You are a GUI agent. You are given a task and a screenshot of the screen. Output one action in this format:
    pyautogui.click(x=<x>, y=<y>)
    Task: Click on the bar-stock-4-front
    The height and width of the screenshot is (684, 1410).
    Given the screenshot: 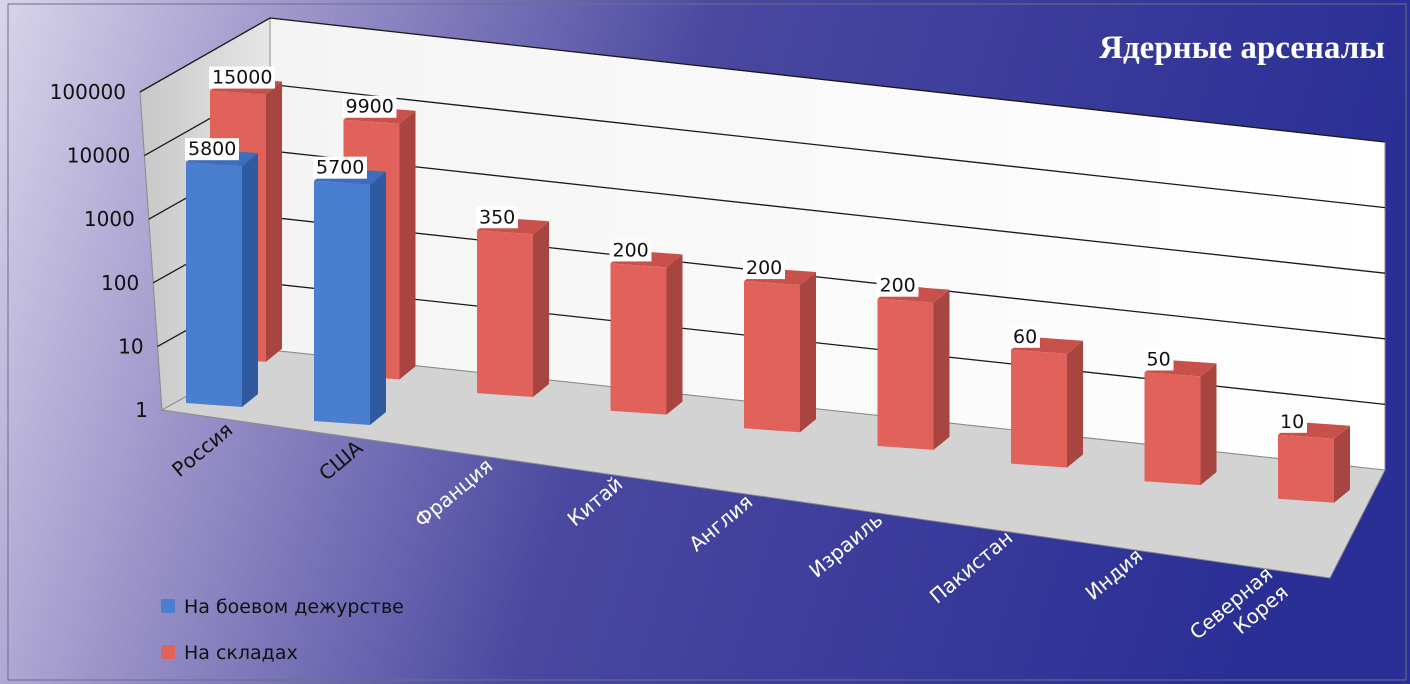 What is the action you would take?
    pyautogui.click(x=772, y=357)
    